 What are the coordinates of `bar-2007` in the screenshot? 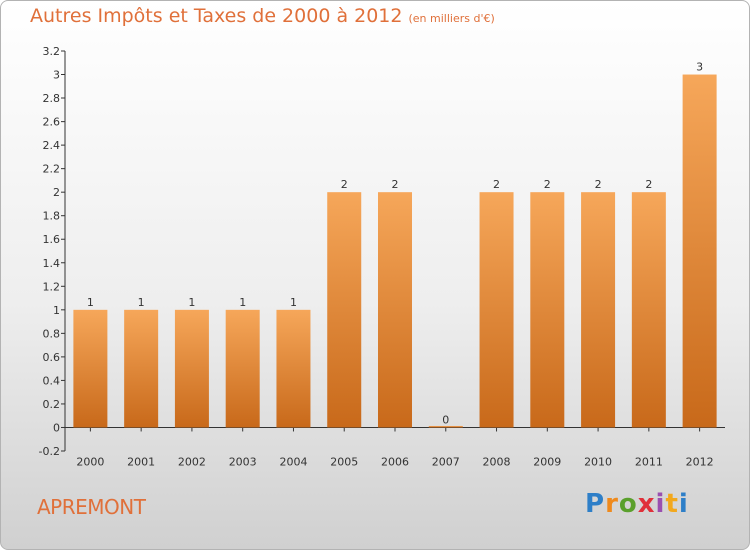 It's located at (445, 426).